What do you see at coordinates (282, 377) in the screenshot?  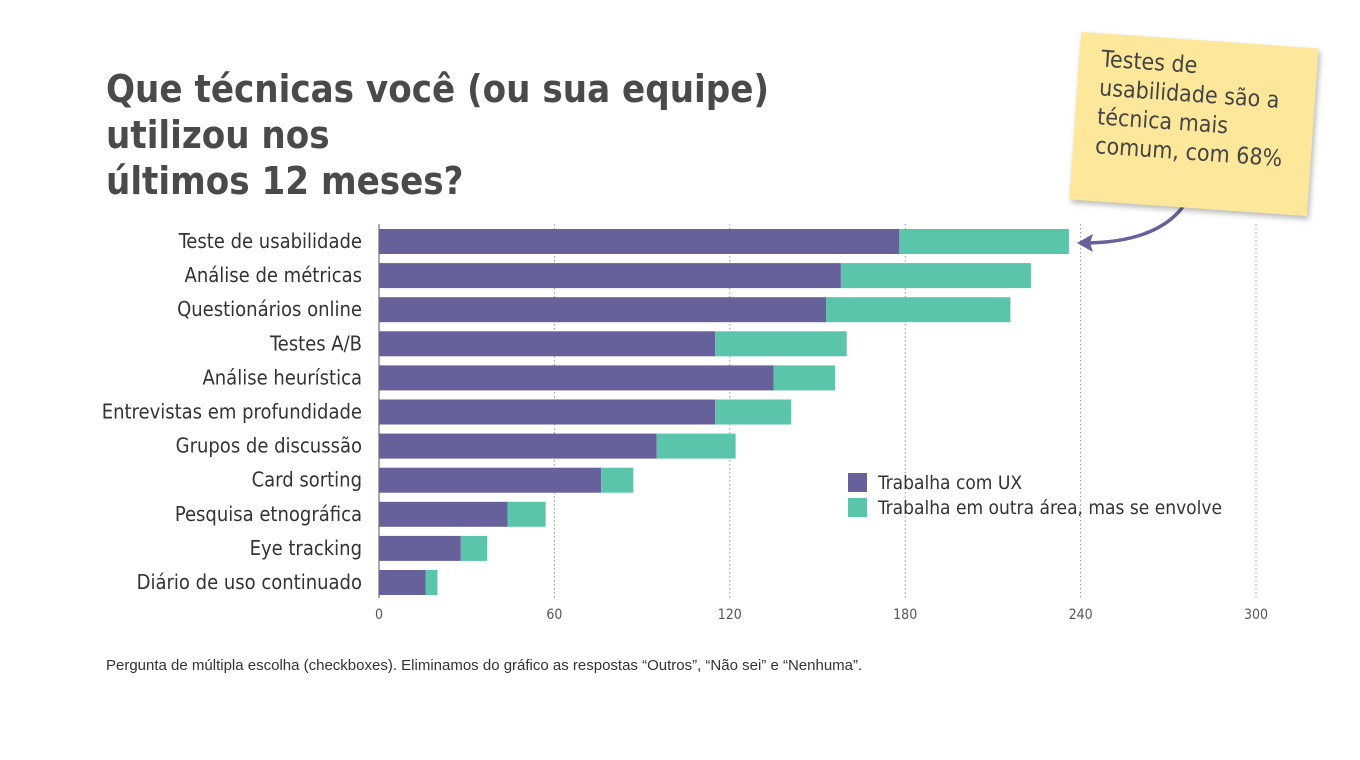 I see `category-label: Análise heurística` at bounding box center [282, 377].